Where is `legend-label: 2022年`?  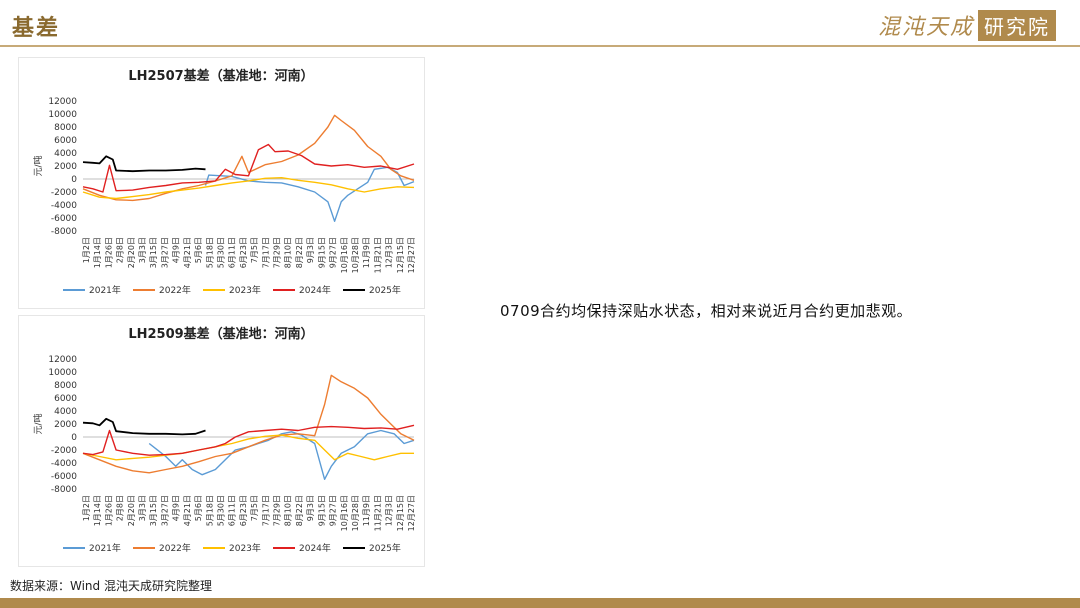 legend-label: 2022年 is located at coordinates (175, 290).